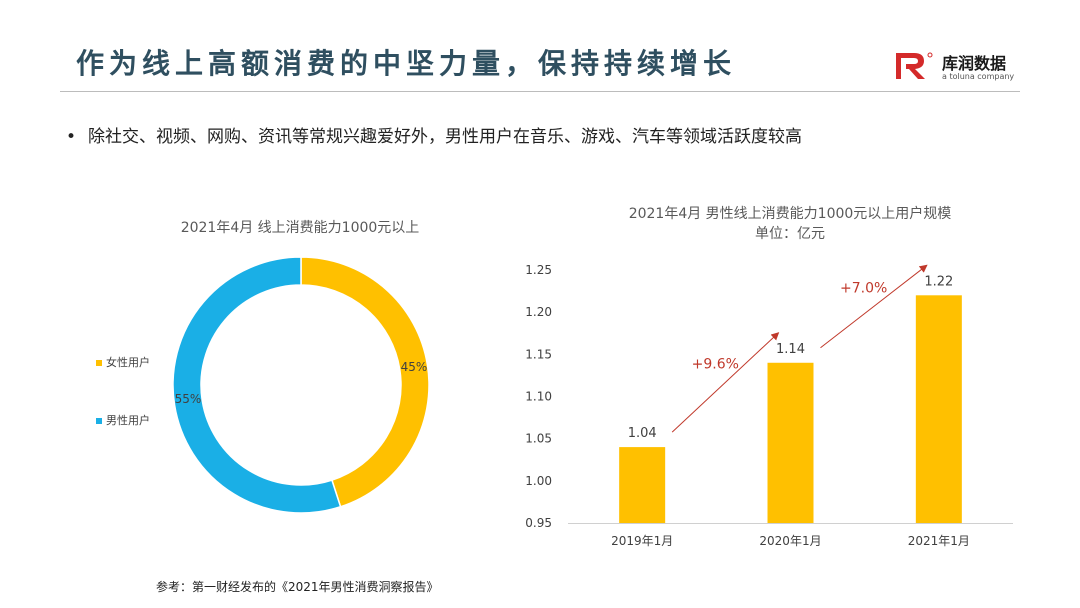 This screenshot has width=1080, height=608. Describe the element at coordinates (538, 481) in the screenshot. I see `y-tick-label-2: 1.00` at that location.